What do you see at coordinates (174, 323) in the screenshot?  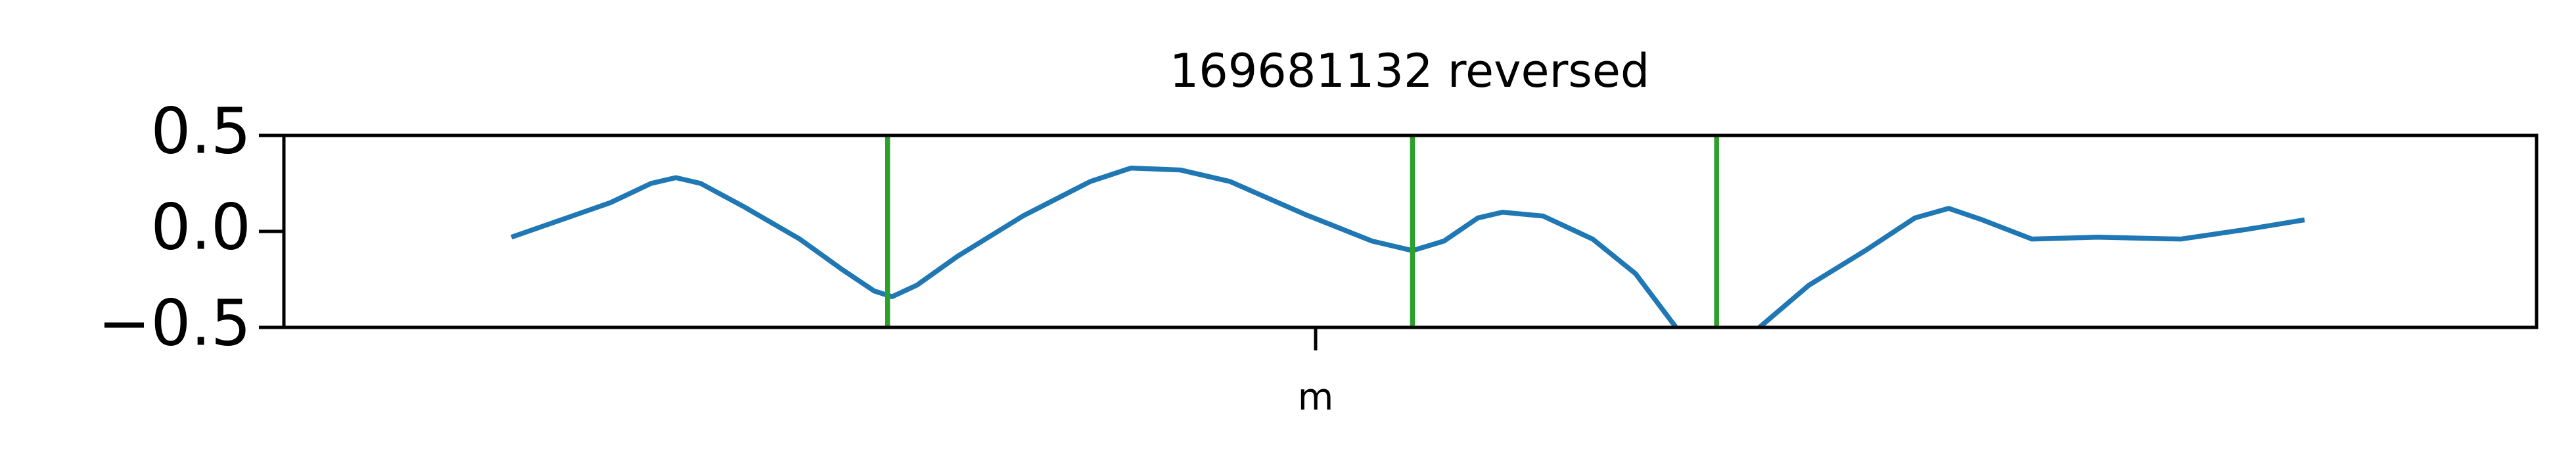 I see `y-tick-label: −0.5` at bounding box center [174, 323].